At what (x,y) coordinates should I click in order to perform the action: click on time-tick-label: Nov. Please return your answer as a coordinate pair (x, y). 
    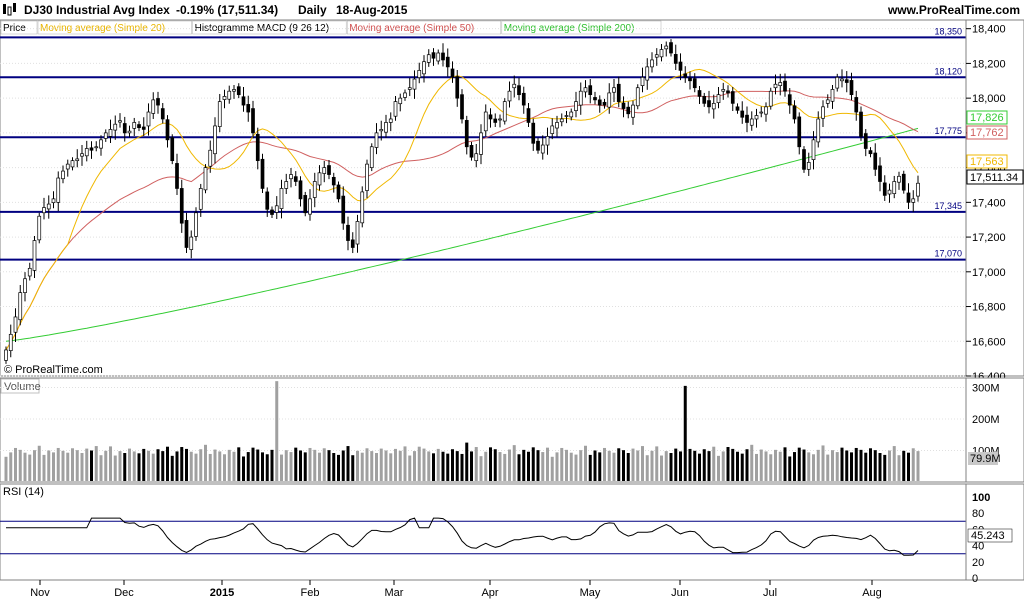
    Looking at the image, I should click on (40, 593).